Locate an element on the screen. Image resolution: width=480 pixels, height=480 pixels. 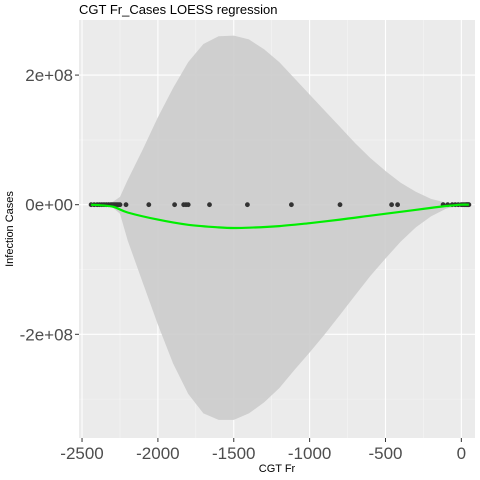
x-tick-label: -1500 is located at coordinates (233, 453).